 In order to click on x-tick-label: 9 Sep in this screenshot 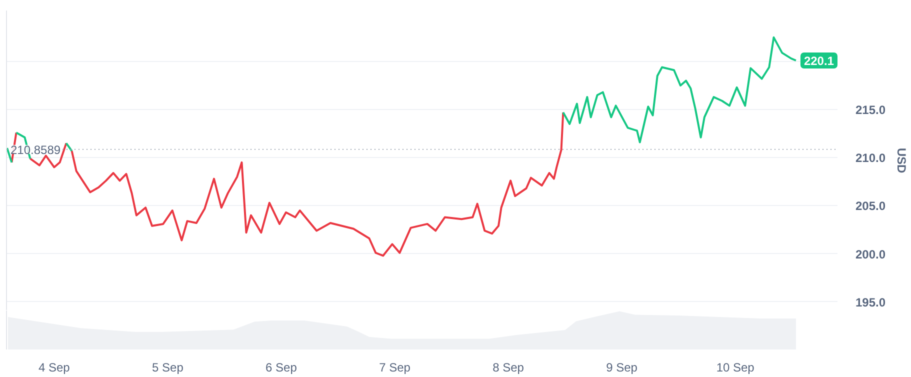, I will do `click(622, 367)`.